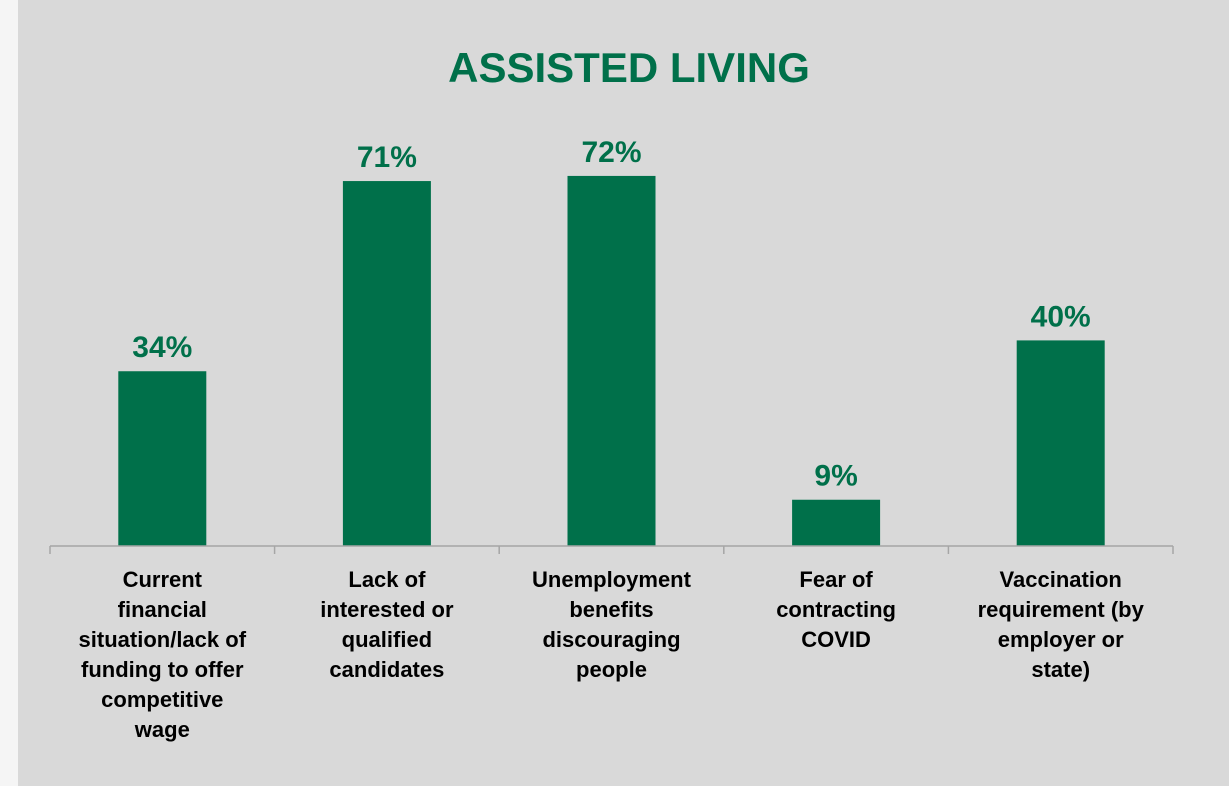  Describe the element at coordinates (162, 347) in the screenshot. I see `data-label: 34%` at that location.